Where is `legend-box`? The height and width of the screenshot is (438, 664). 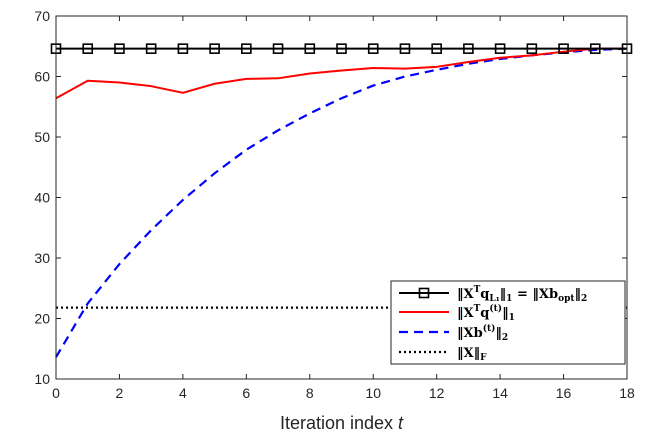 legend-box is located at coordinates (508, 322).